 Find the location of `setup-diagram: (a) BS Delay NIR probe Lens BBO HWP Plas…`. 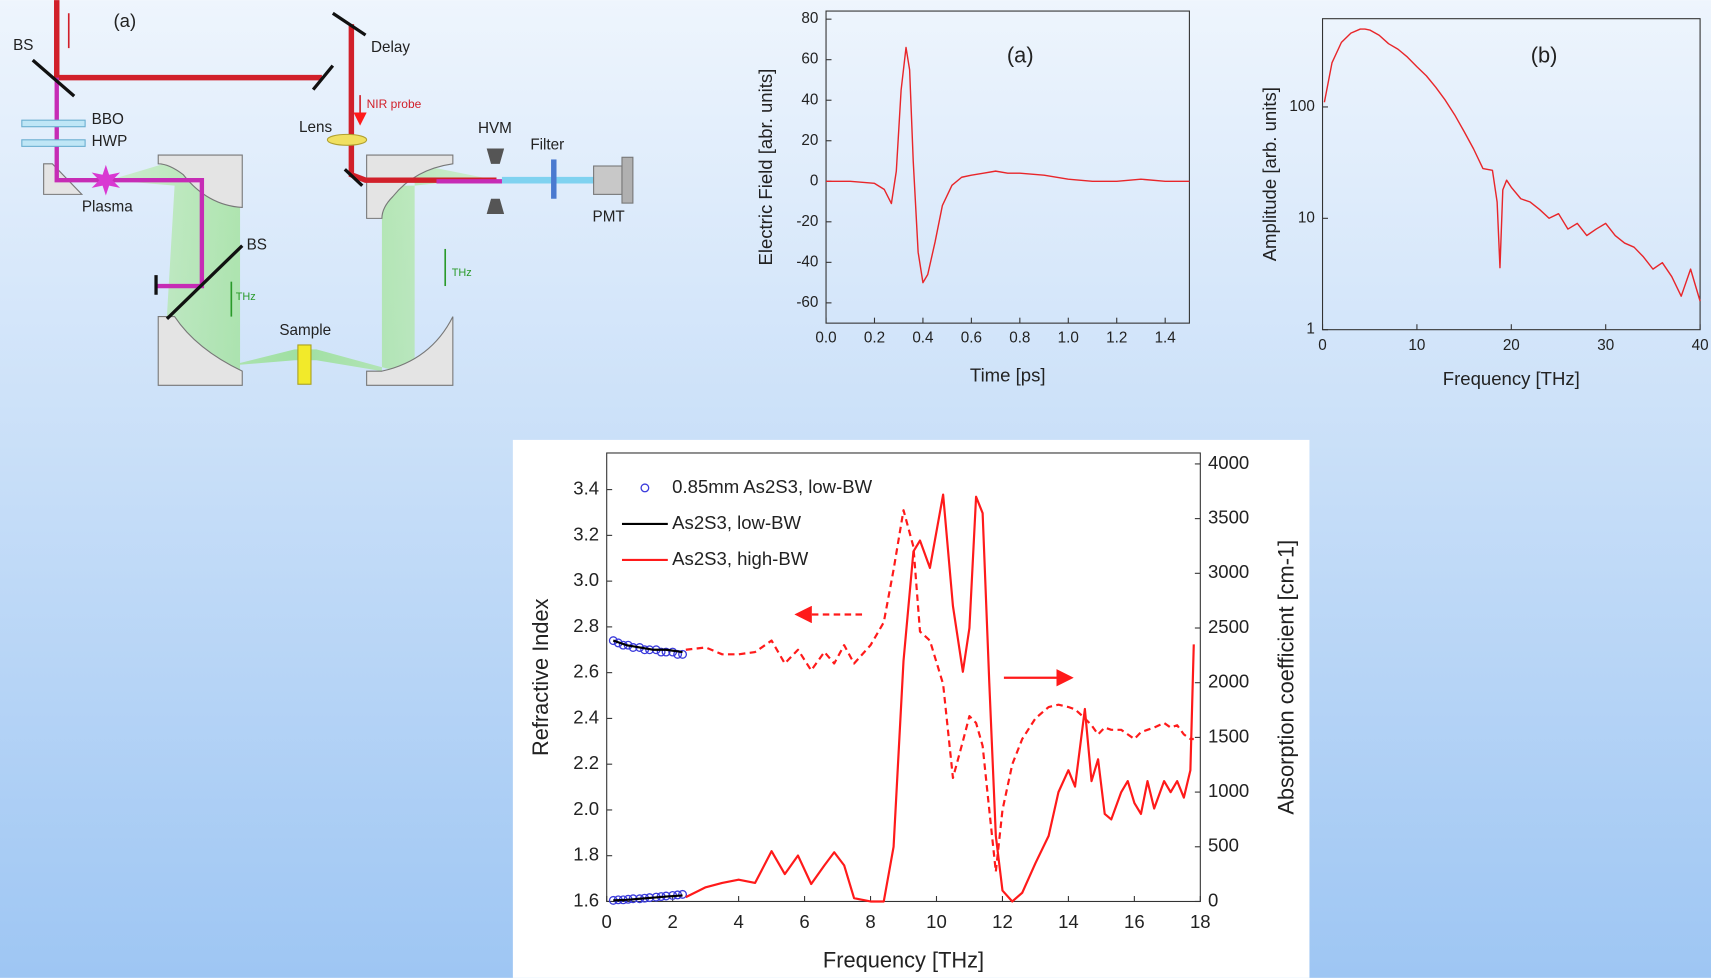

setup-diagram: (a) BS Delay NIR probe Lens BBO HWP Plas… is located at coordinates (323, 193).